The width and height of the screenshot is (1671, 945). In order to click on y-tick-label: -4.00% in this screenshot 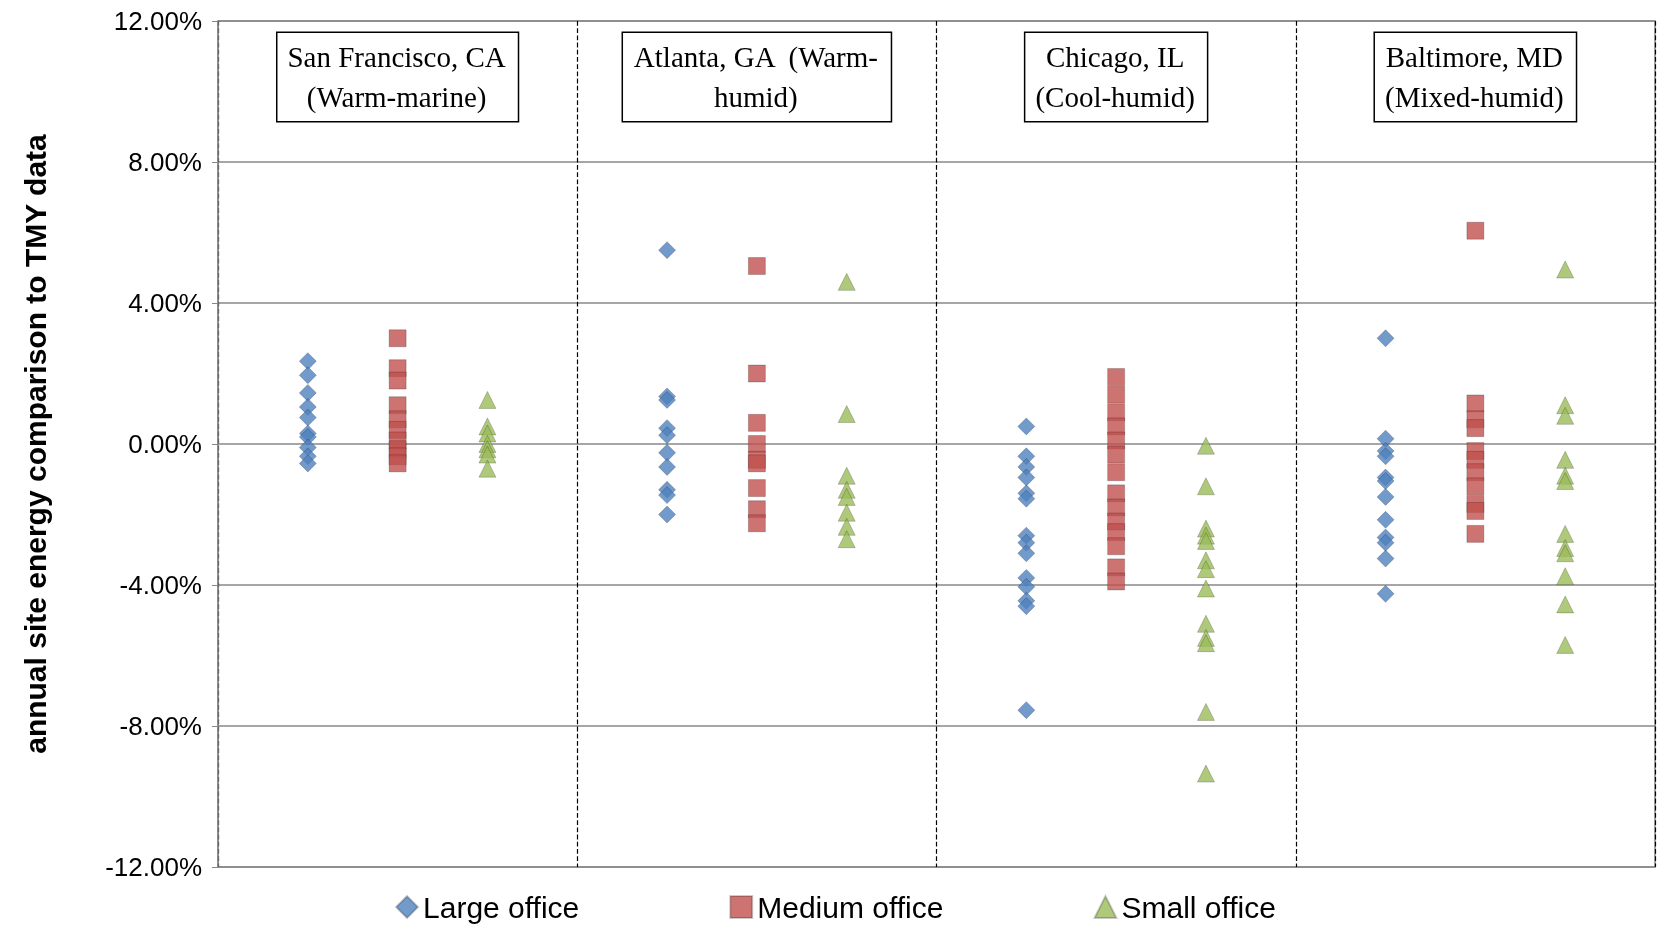, I will do `click(160, 585)`.